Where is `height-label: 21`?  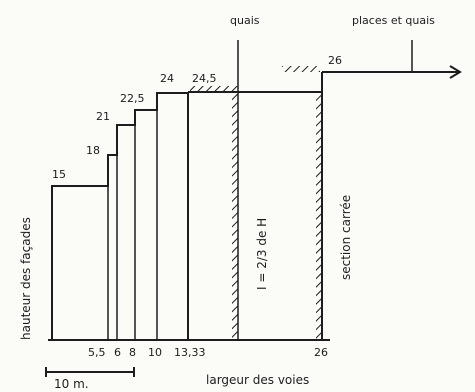
height-label: 21 is located at coordinates (103, 116).